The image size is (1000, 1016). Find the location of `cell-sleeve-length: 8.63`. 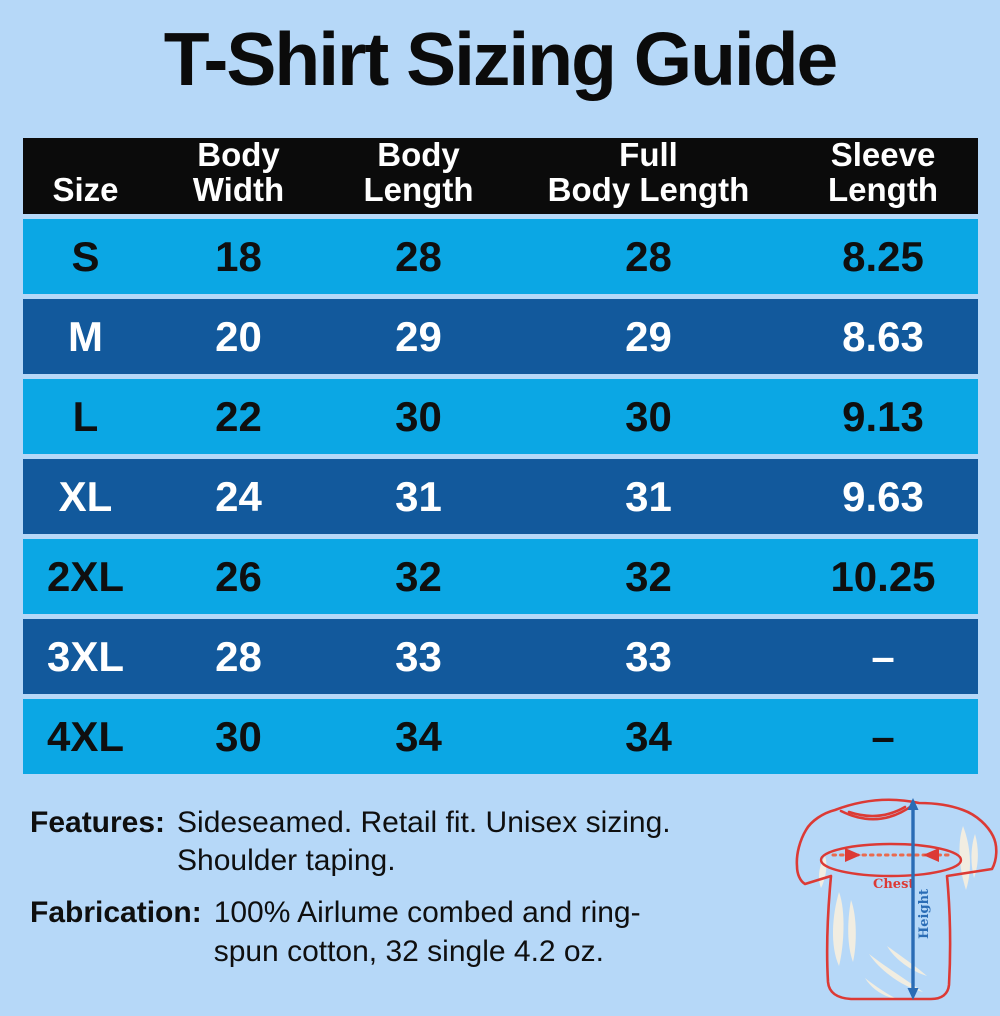

cell-sleeve-length: 8.63 is located at coordinates (883, 336).